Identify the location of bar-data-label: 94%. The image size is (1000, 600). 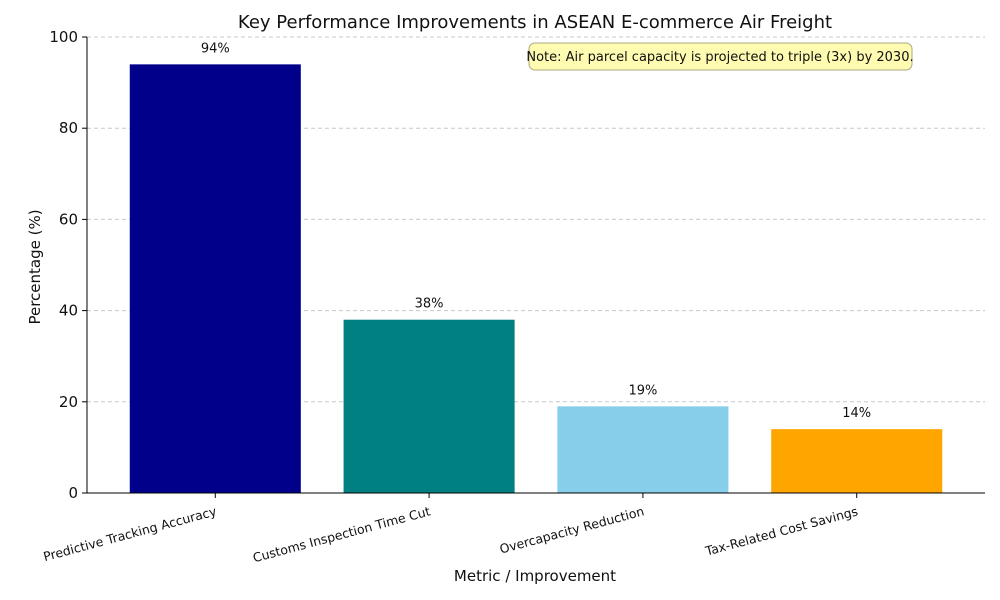
(215, 48).